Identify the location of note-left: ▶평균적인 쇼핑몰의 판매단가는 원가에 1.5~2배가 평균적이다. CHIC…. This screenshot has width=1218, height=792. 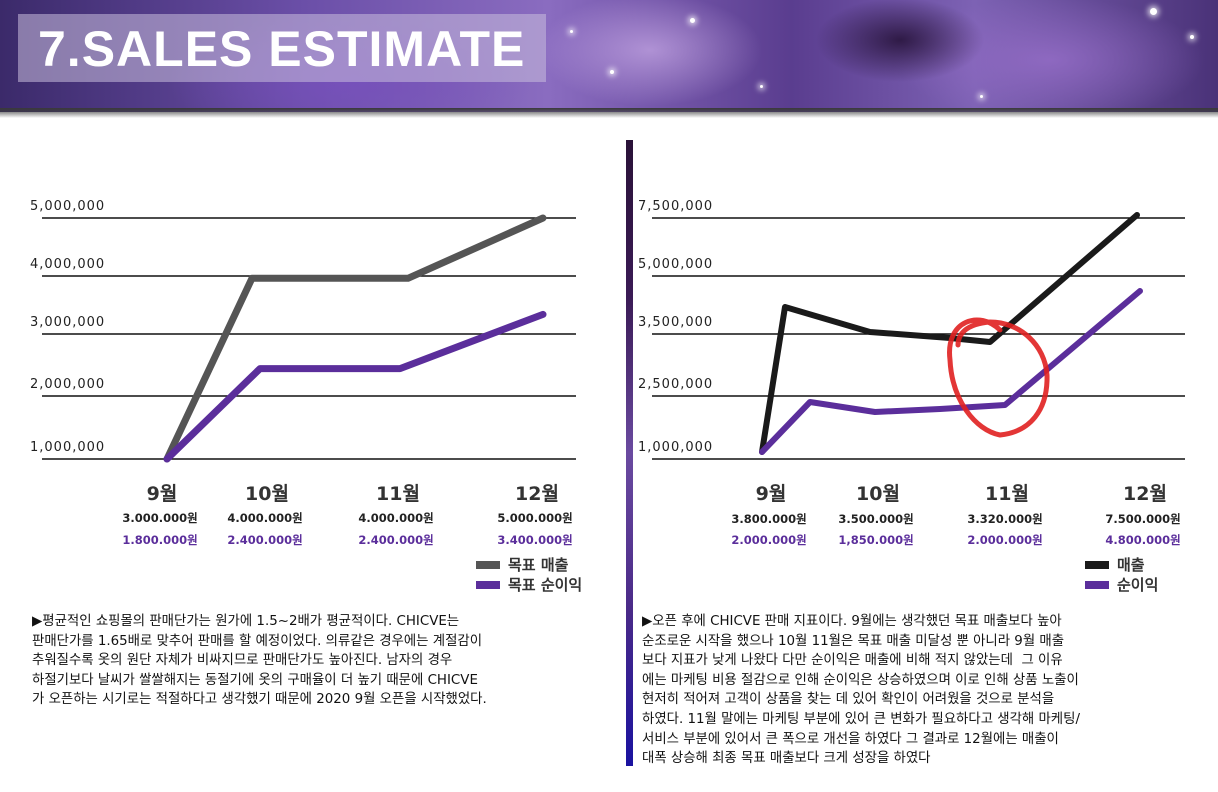
(259, 661).